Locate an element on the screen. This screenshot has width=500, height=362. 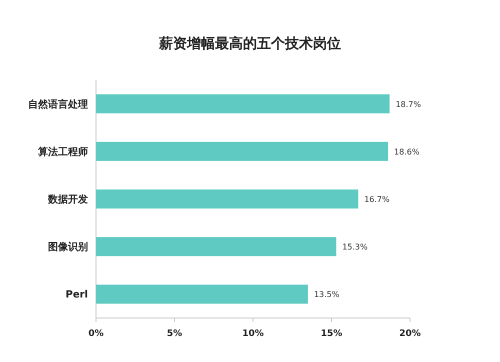
x-tick-label: 15% is located at coordinates (331, 334).